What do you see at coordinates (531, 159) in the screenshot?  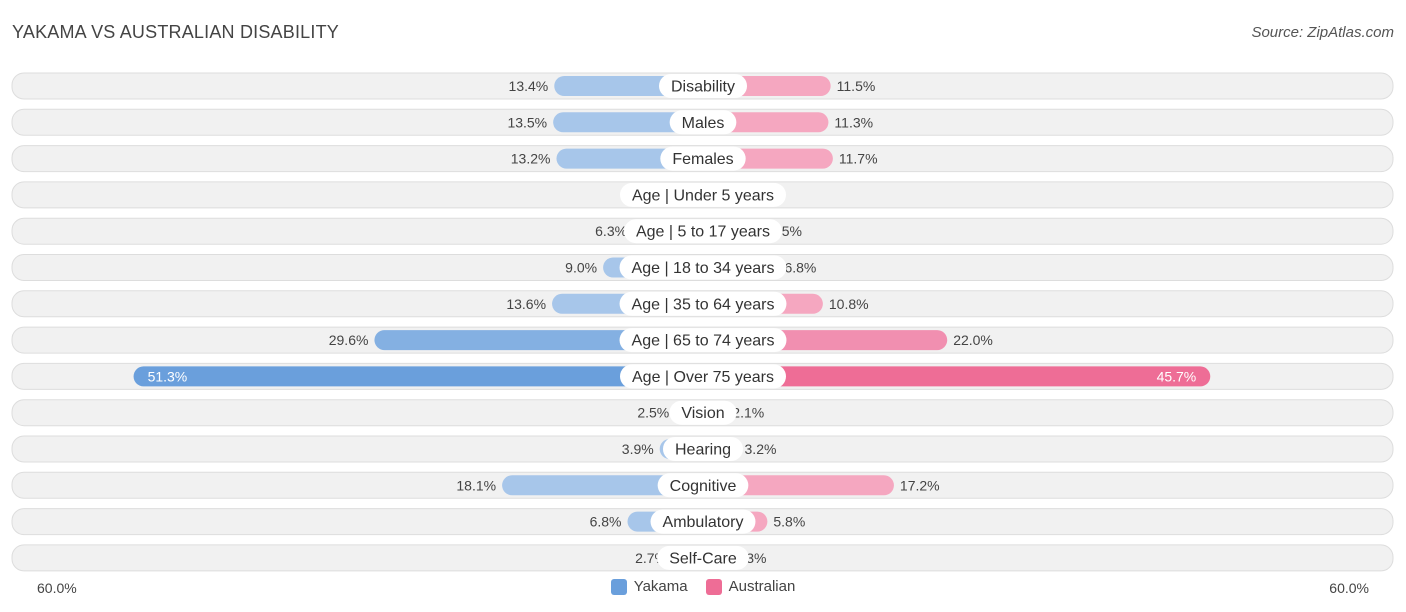 I see `value-label-yakama: 13.2%` at bounding box center [531, 159].